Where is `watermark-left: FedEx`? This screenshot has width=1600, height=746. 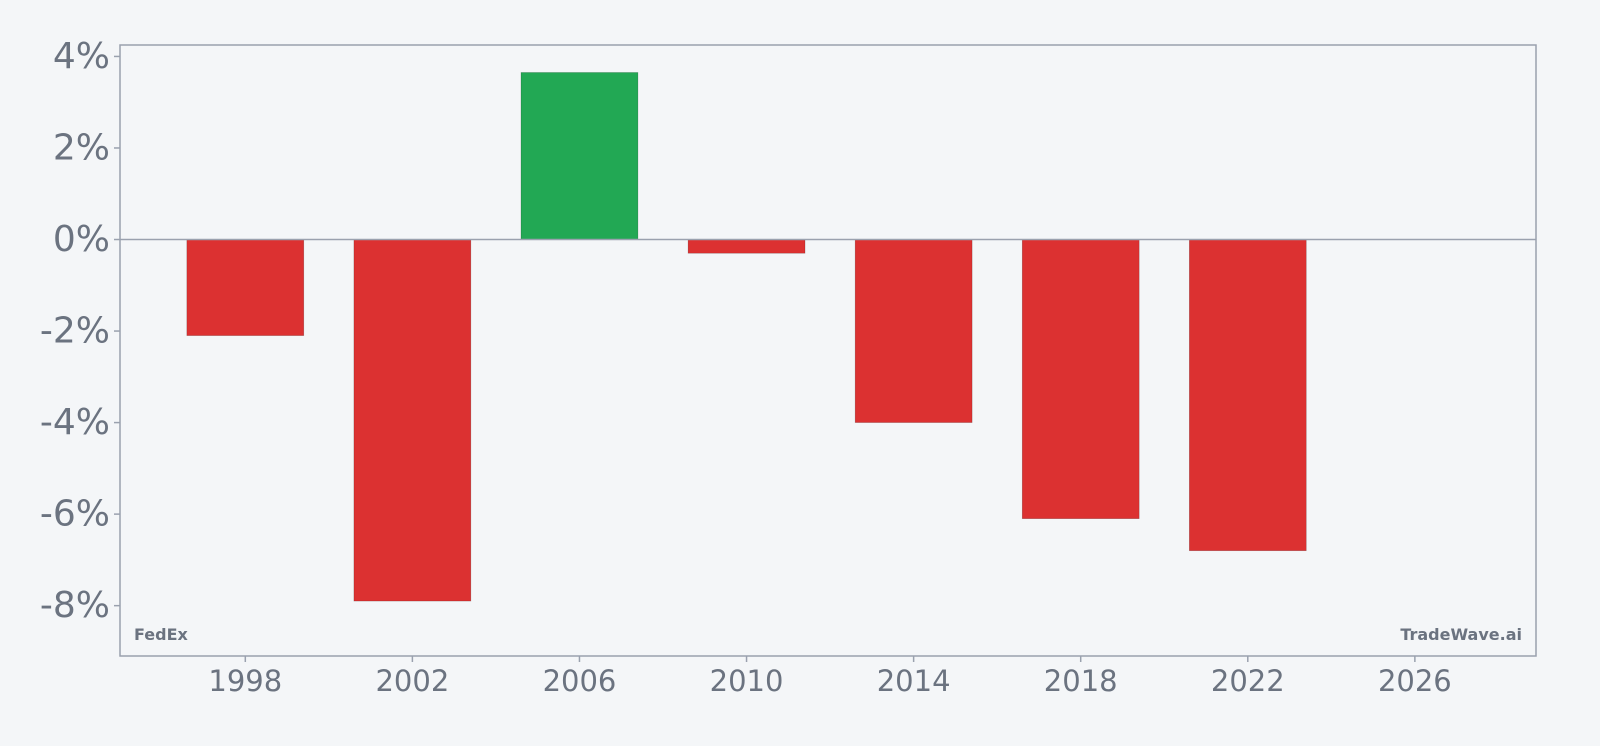
watermark-left: FedEx is located at coordinates (161, 634).